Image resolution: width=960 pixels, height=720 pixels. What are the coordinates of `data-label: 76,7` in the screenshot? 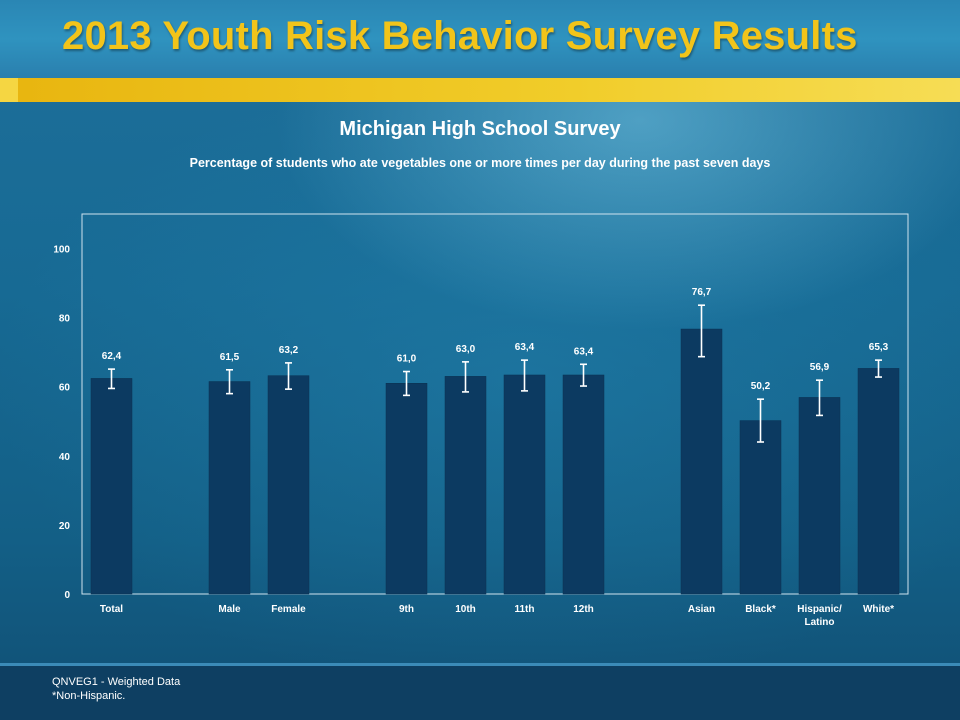 It's located at (702, 292).